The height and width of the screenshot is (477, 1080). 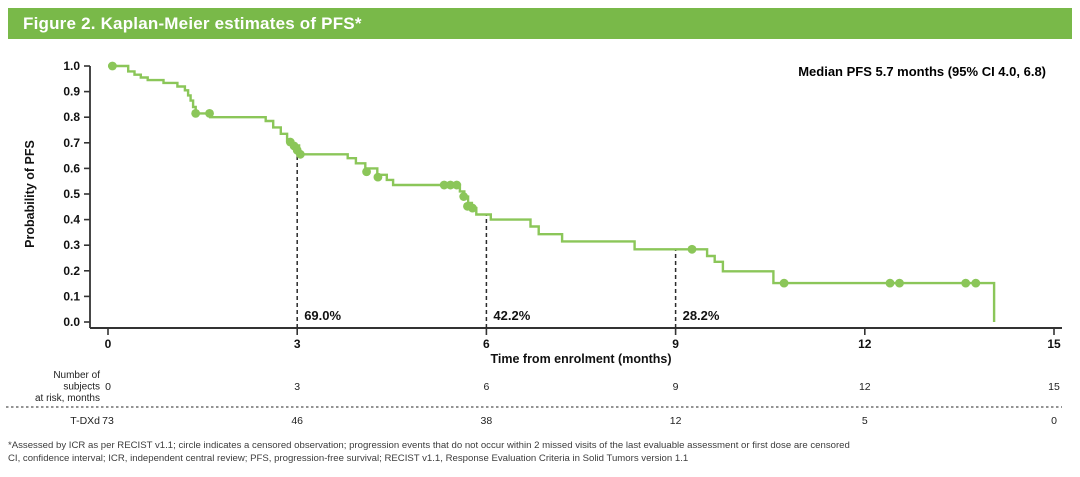 What do you see at coordinates (71, 92) in the screenshot?
I see `y-tick-label: 0.9` at bounding box center [71, 92].